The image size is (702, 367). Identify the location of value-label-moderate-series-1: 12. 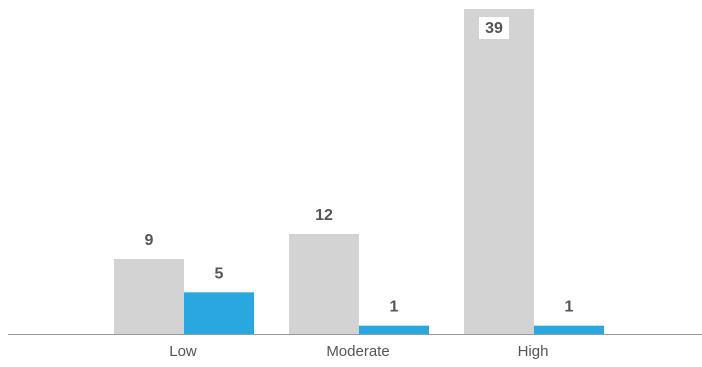
(324, 215).